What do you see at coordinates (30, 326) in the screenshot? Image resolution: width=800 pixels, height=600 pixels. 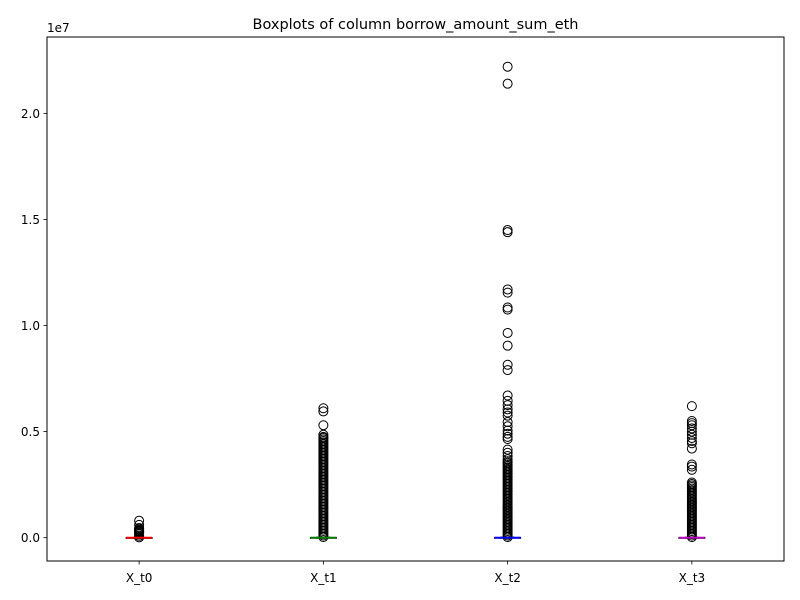 I see `y-tick-label: 1.0` at bounding box center [30, 326].